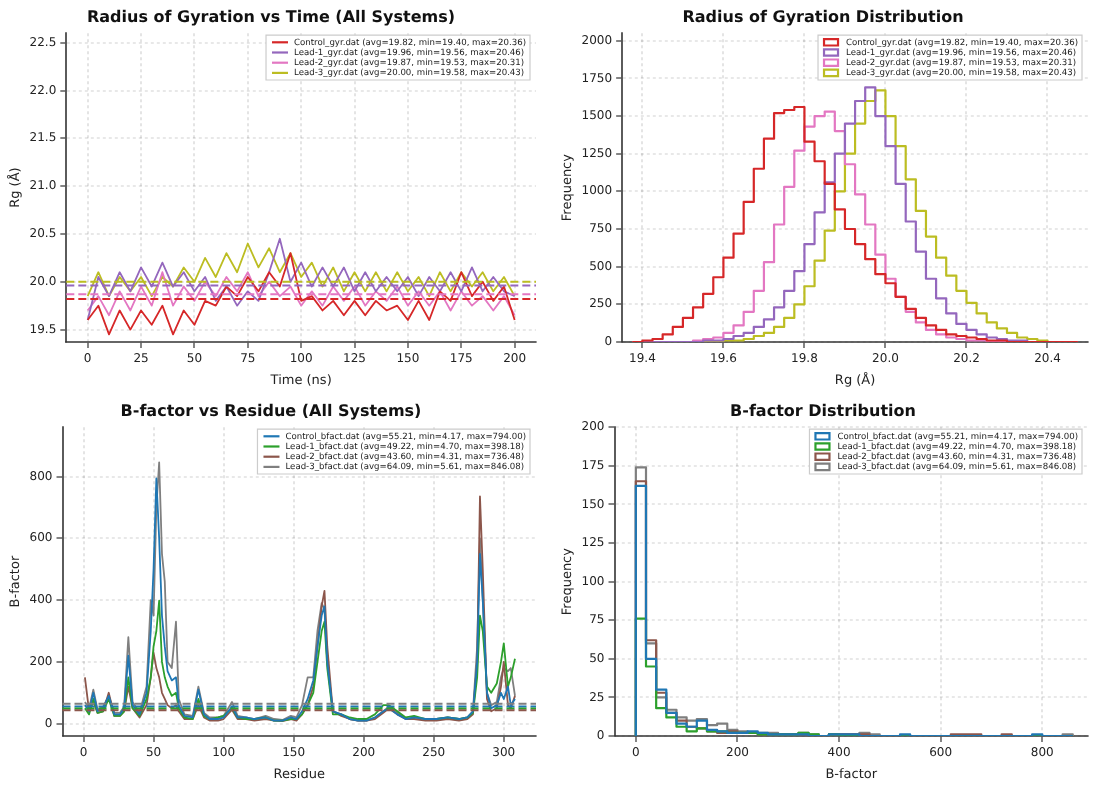  Describe the element at coordinates (823, 16) in the screenshot. I see `chart-title: Radius of Gyration Distribution` at that location.